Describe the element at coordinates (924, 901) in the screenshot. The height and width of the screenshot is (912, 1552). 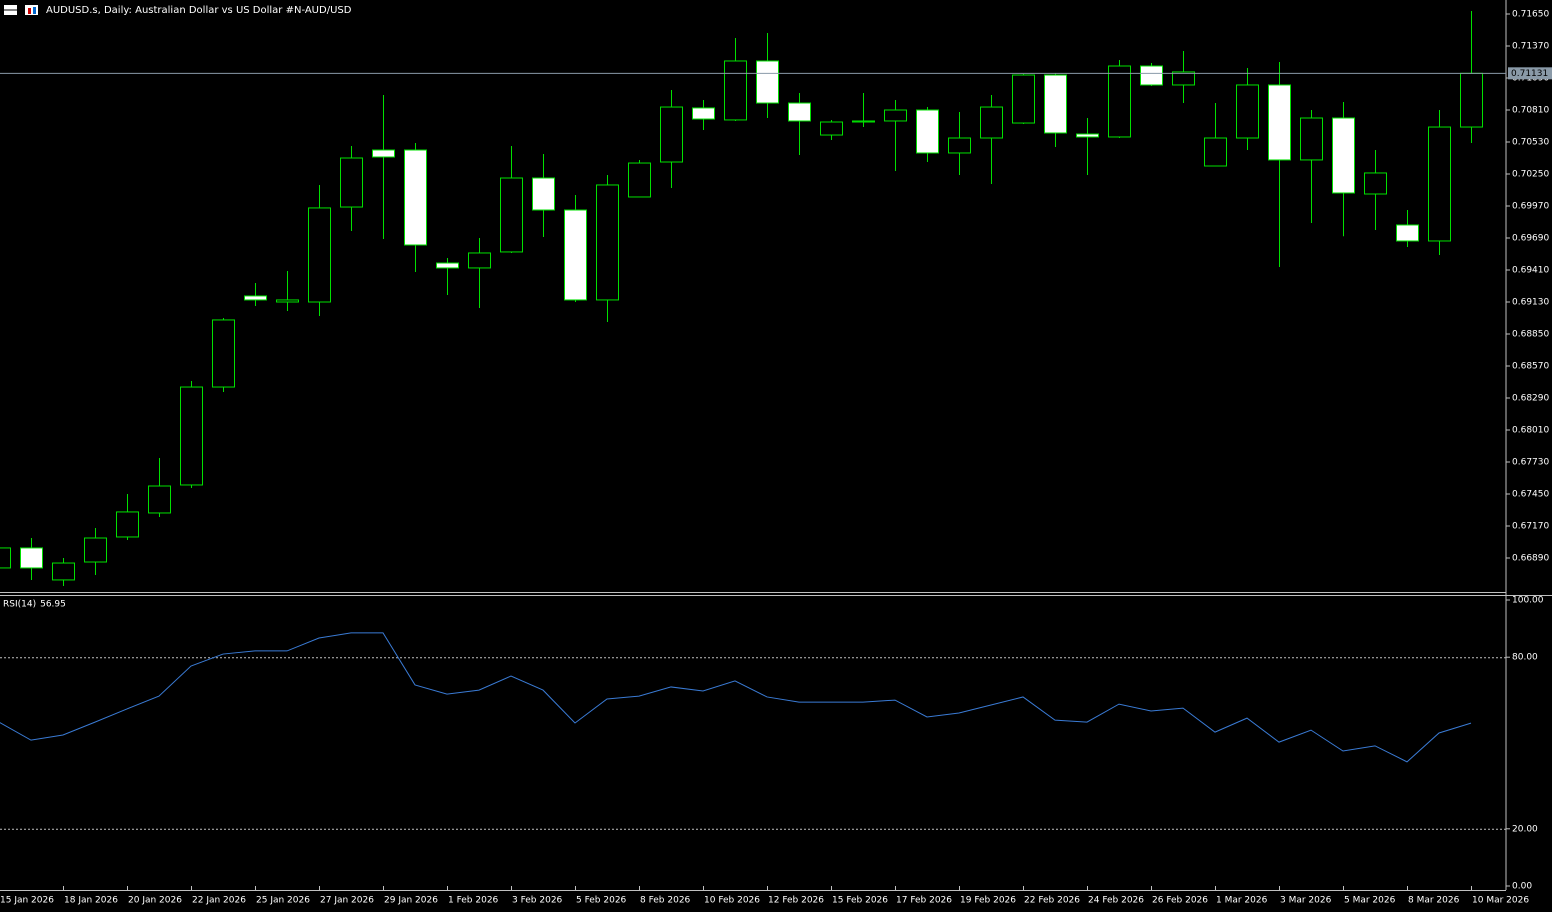
I see `x-tick-label: 17 Feb 2026` at that location.